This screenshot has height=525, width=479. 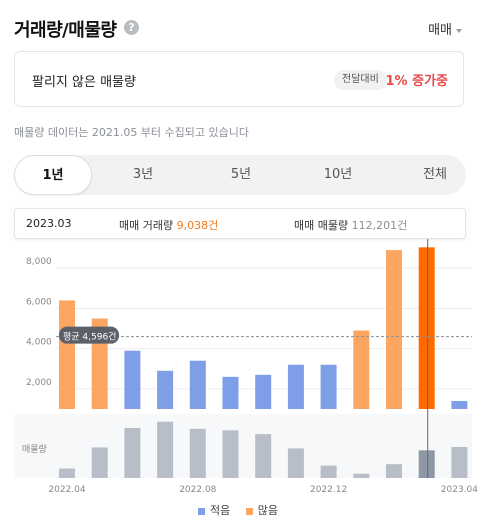 I want to click on stock-bar-2022.04, so click(x=67, y=473).